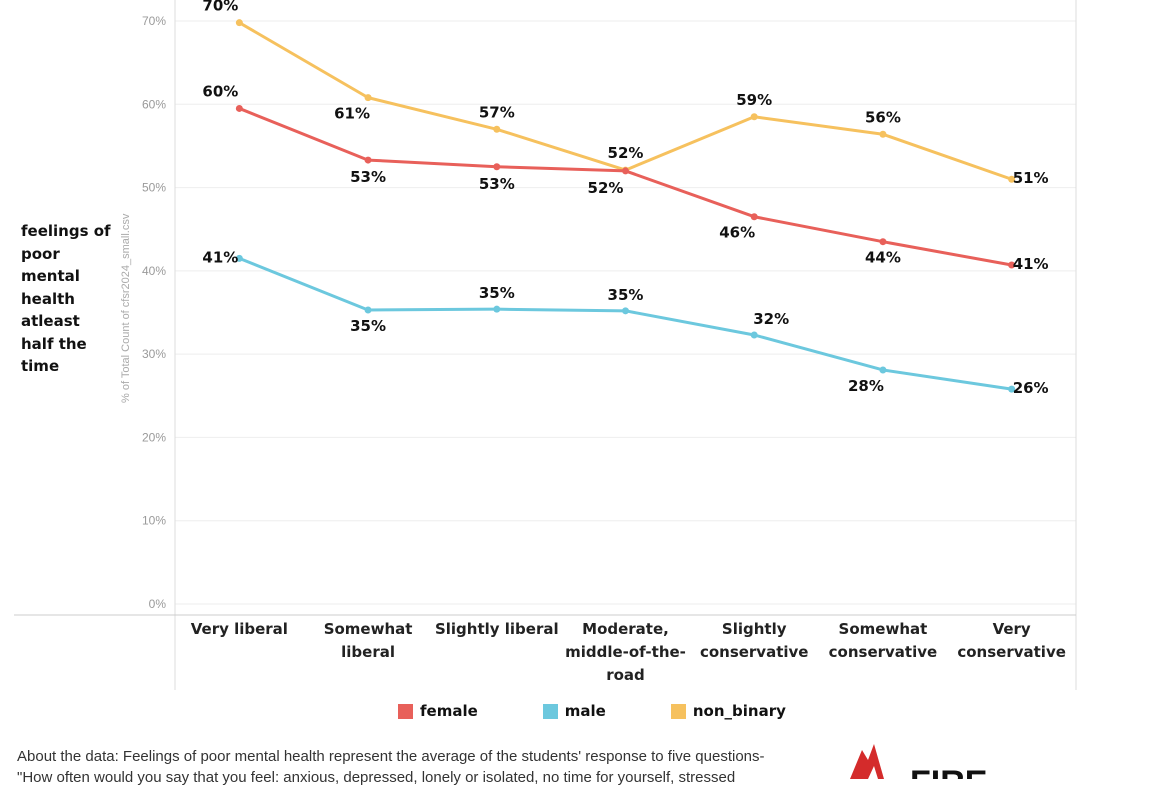  What do you see at coordinates (154, 521) in the screenshot?
I see `y-tick-label: 10%` at bounding box center [154, 521].